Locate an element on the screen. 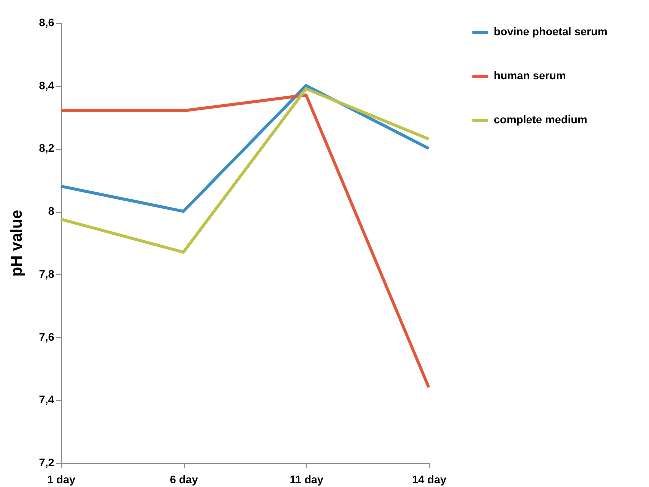  y-tick-label: 8,6 is located at coordinates (46, 24).